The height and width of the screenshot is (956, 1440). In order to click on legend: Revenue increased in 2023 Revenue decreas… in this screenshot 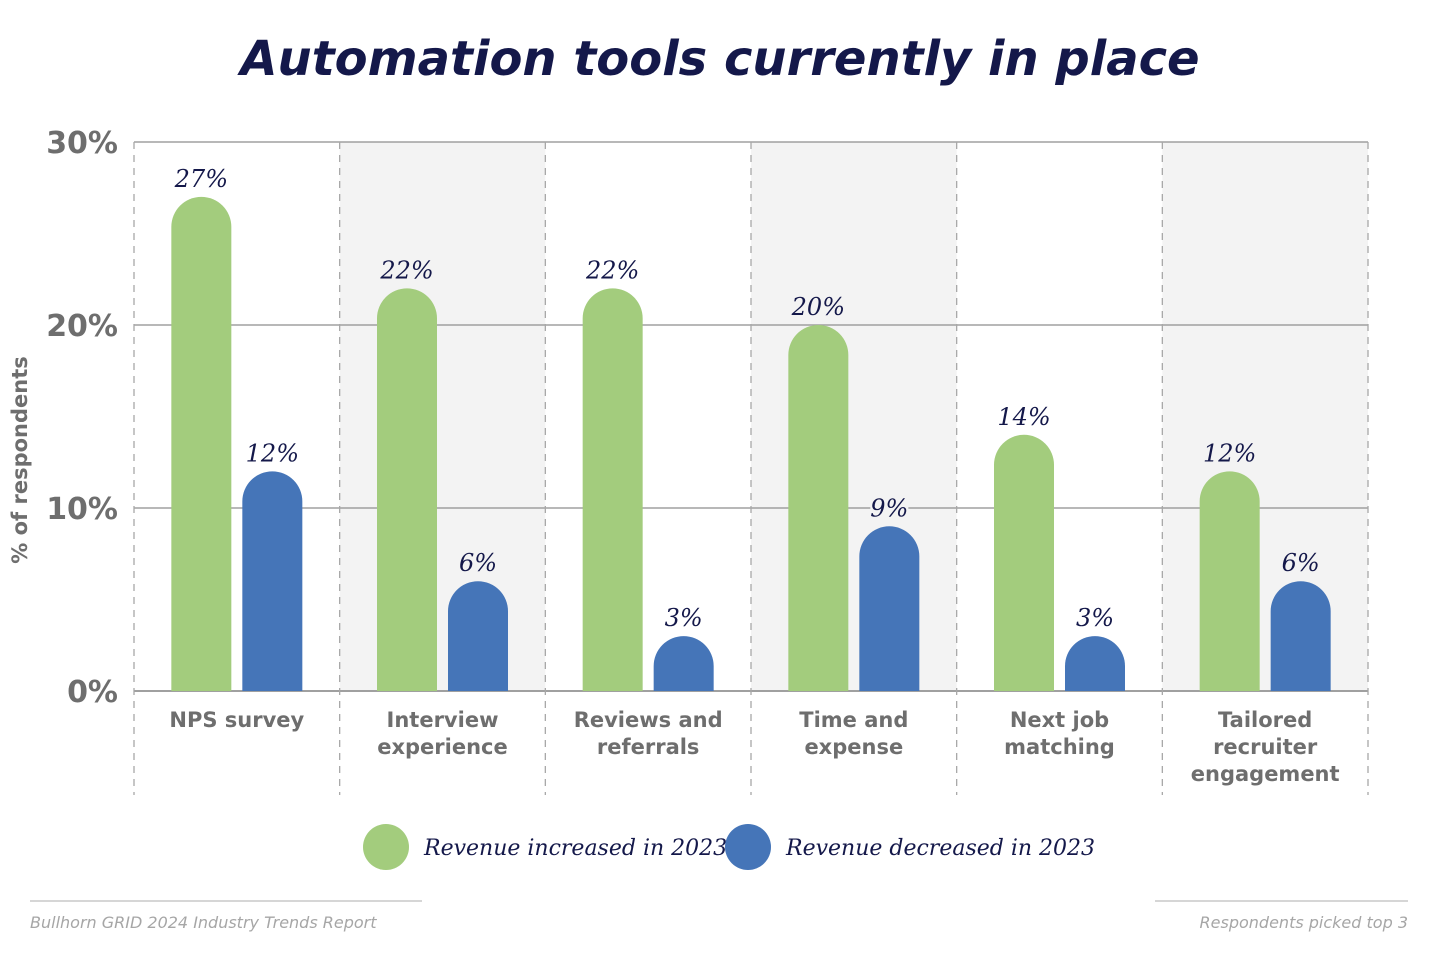, I will do `click(729, 847)`.